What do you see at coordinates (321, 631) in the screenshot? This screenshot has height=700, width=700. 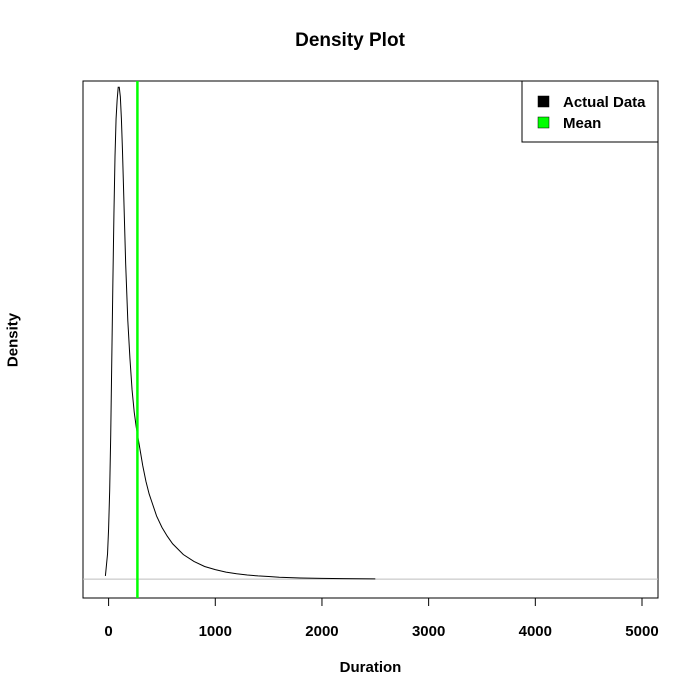 I see `x-tick-label: 2000` at bounding box center [321, 631].